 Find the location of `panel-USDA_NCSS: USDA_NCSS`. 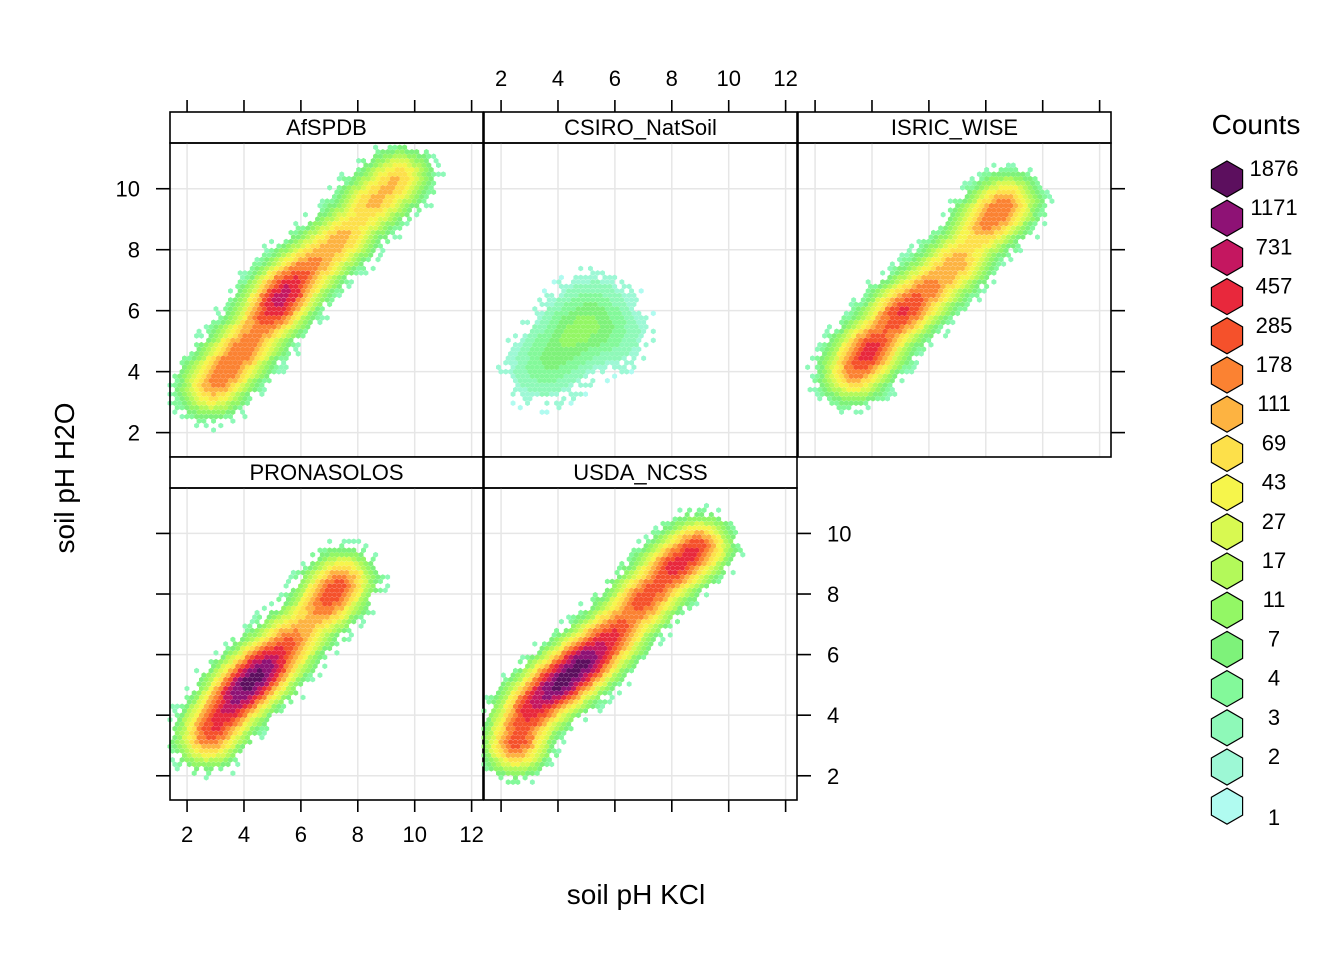

panel-USDA_NCSS: USDA_NCSS is located at coordinates (639, 628).